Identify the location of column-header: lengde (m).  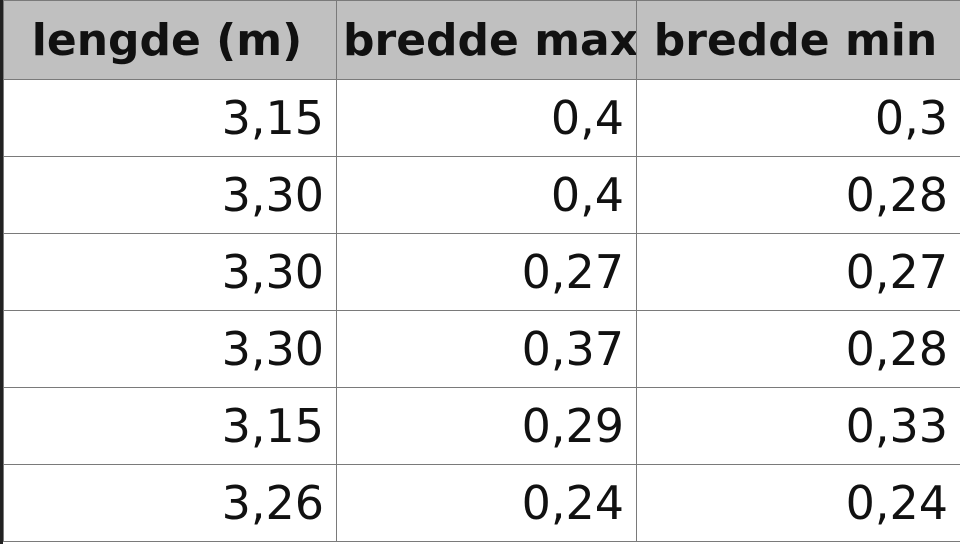
(170, 40).